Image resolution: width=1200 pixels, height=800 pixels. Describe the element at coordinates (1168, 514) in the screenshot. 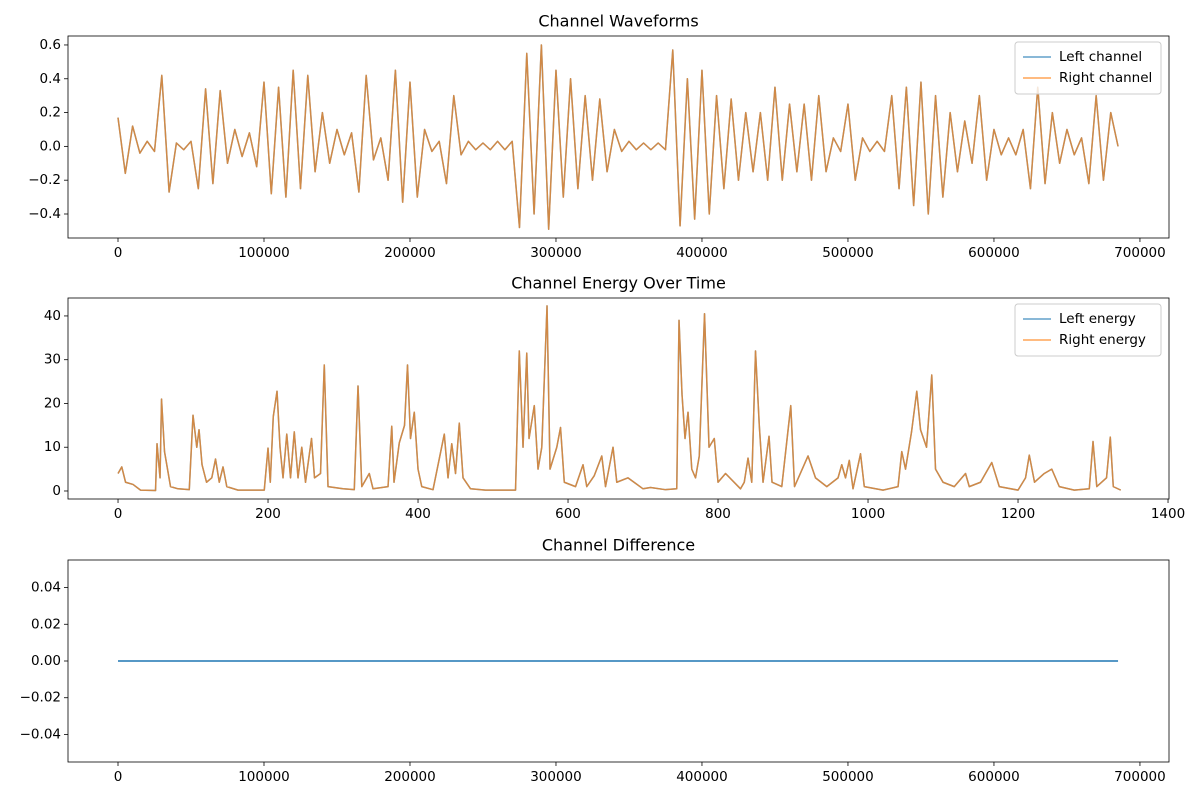

I see `x-tick-label: 1400` at that location.